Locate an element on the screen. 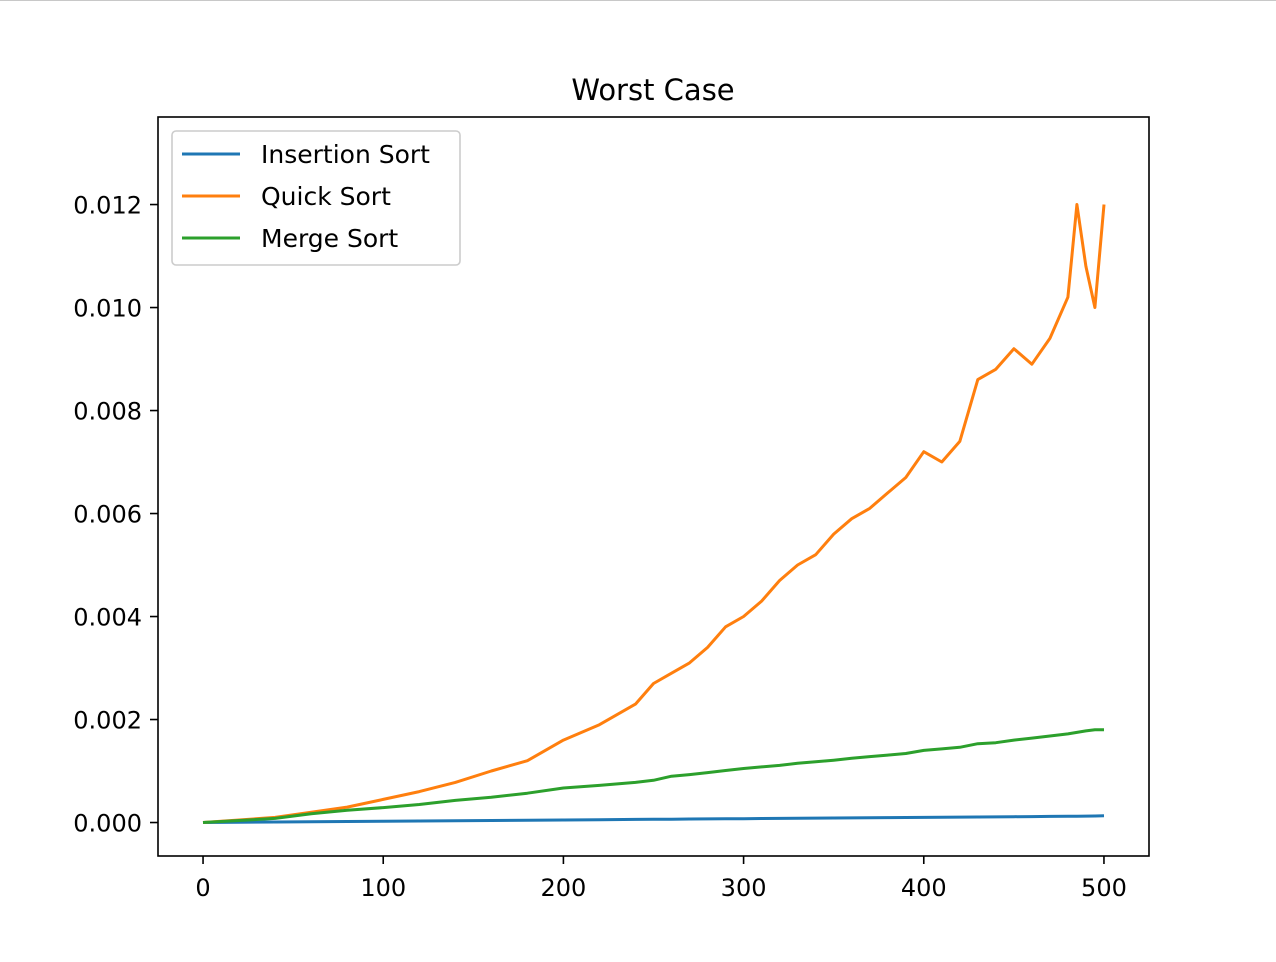  x-axis: 0 100 200 300 400 500 is located at coordinates (661, 879).